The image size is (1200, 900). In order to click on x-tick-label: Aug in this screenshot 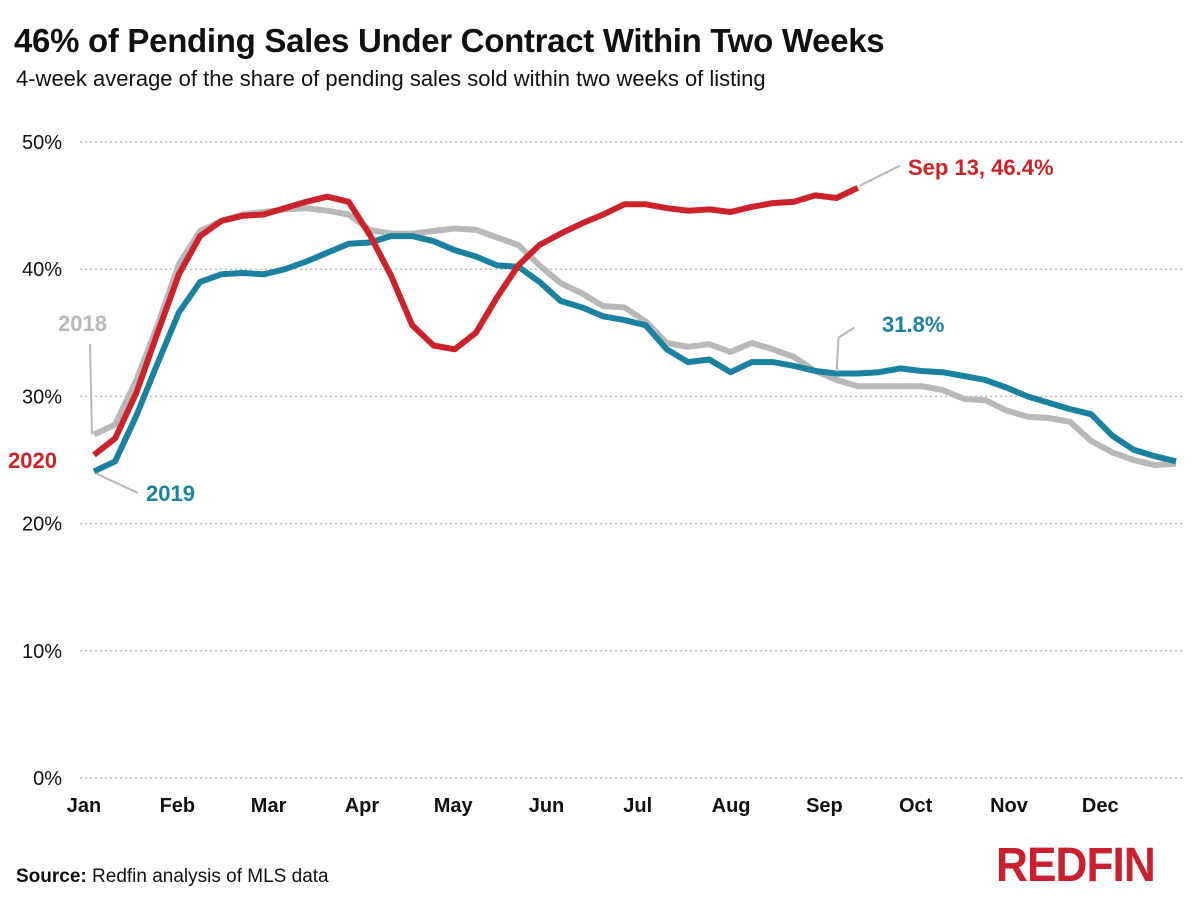, I will do `click(731, 806)`.